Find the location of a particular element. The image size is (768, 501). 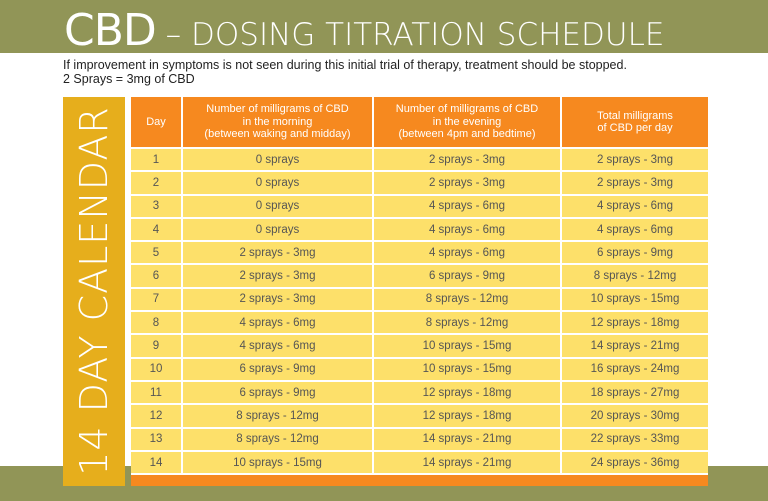

title-rest: – DOSING TITRATION SCHEDULE is located at coordinates (410, 35).